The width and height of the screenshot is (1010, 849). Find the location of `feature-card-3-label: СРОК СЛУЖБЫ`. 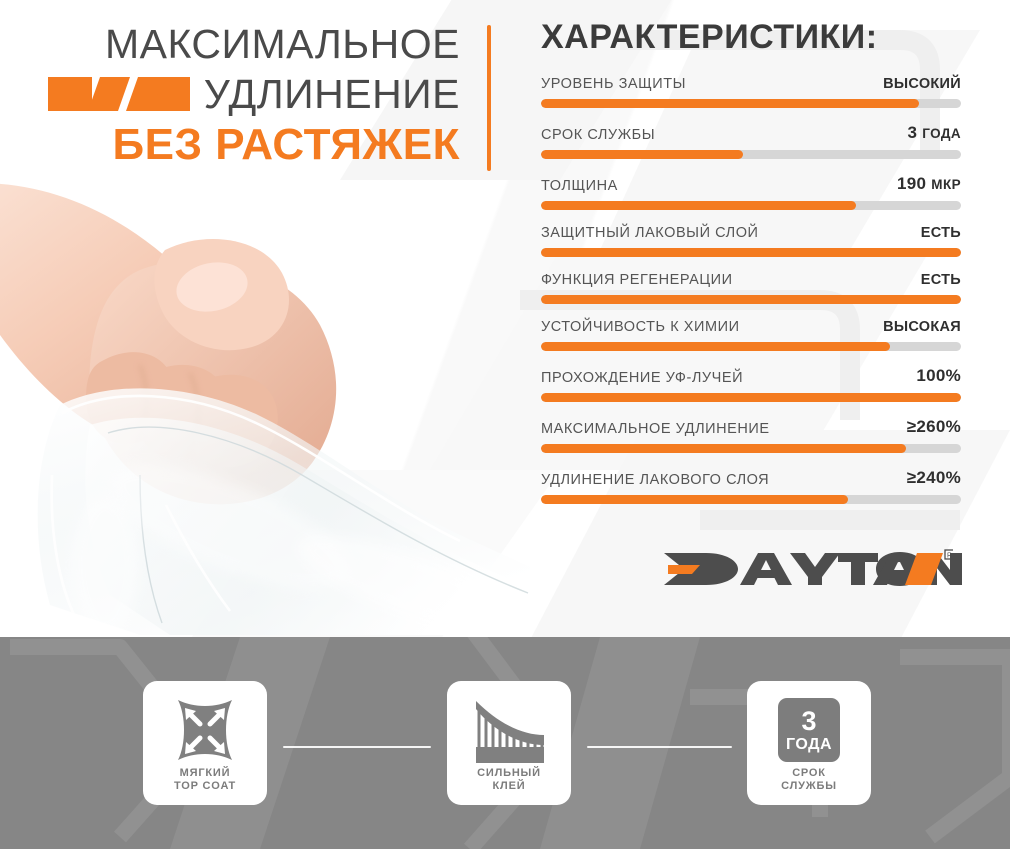

feature-card-3-label: СРОК СЛУЖБЫ is located at coordinates (809, 780).